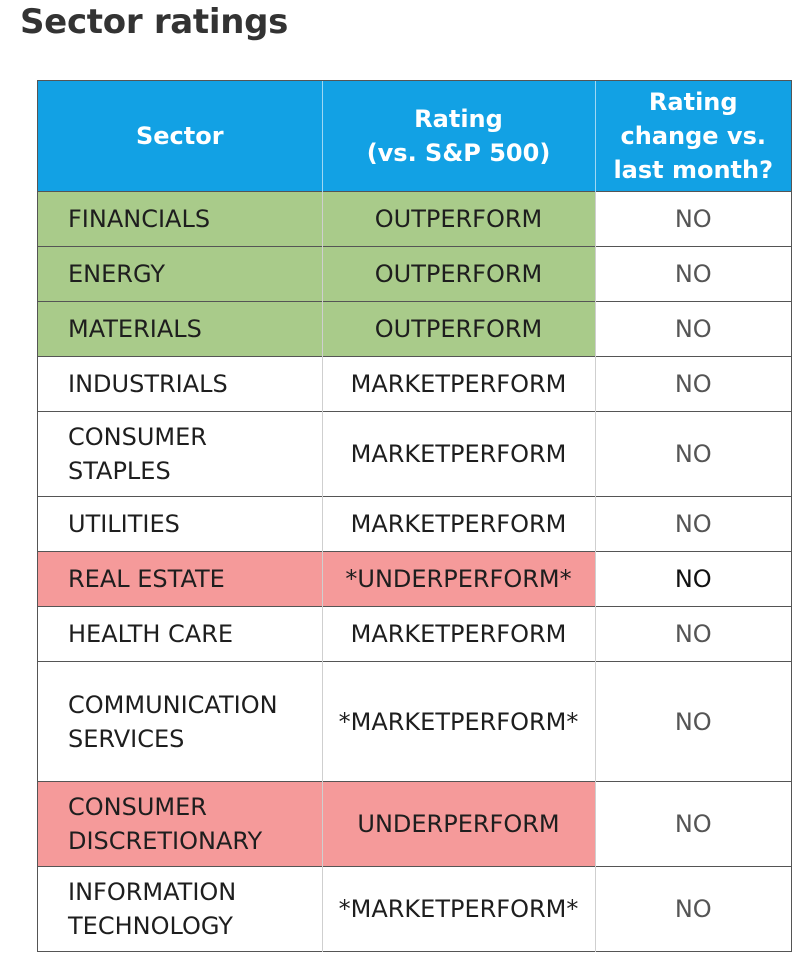 The image size is (798, 961). I want to click on table-row: CONSUMER STAPLES MARKETPERFORM NO, so click(414, 454).